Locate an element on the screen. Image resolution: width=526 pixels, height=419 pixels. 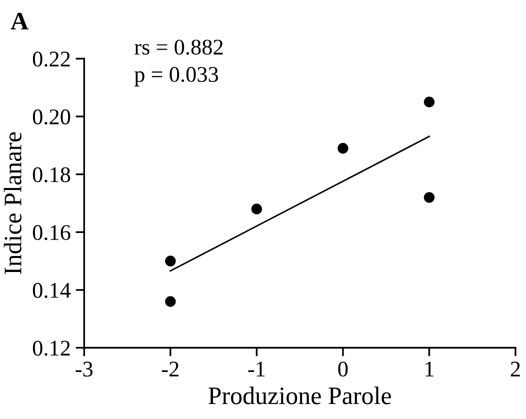
chart-title: A is located at coordinates (19, 21).